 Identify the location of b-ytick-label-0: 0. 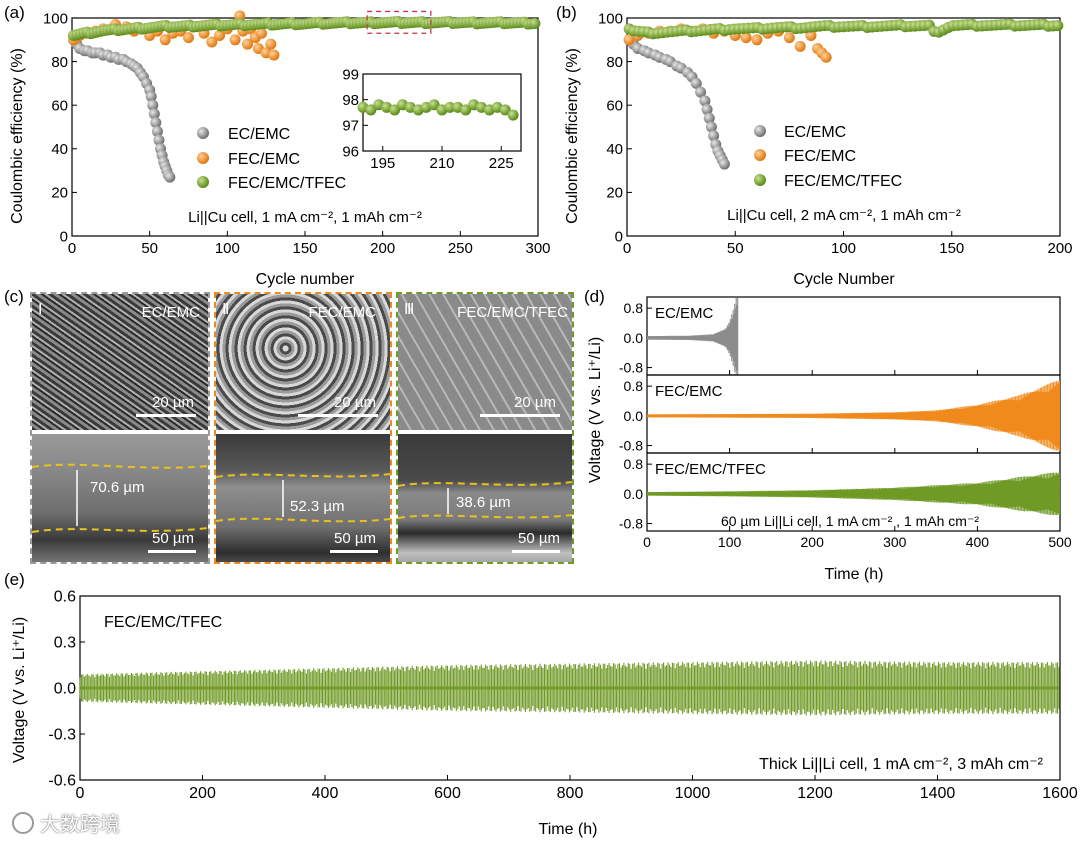
(619, 236).